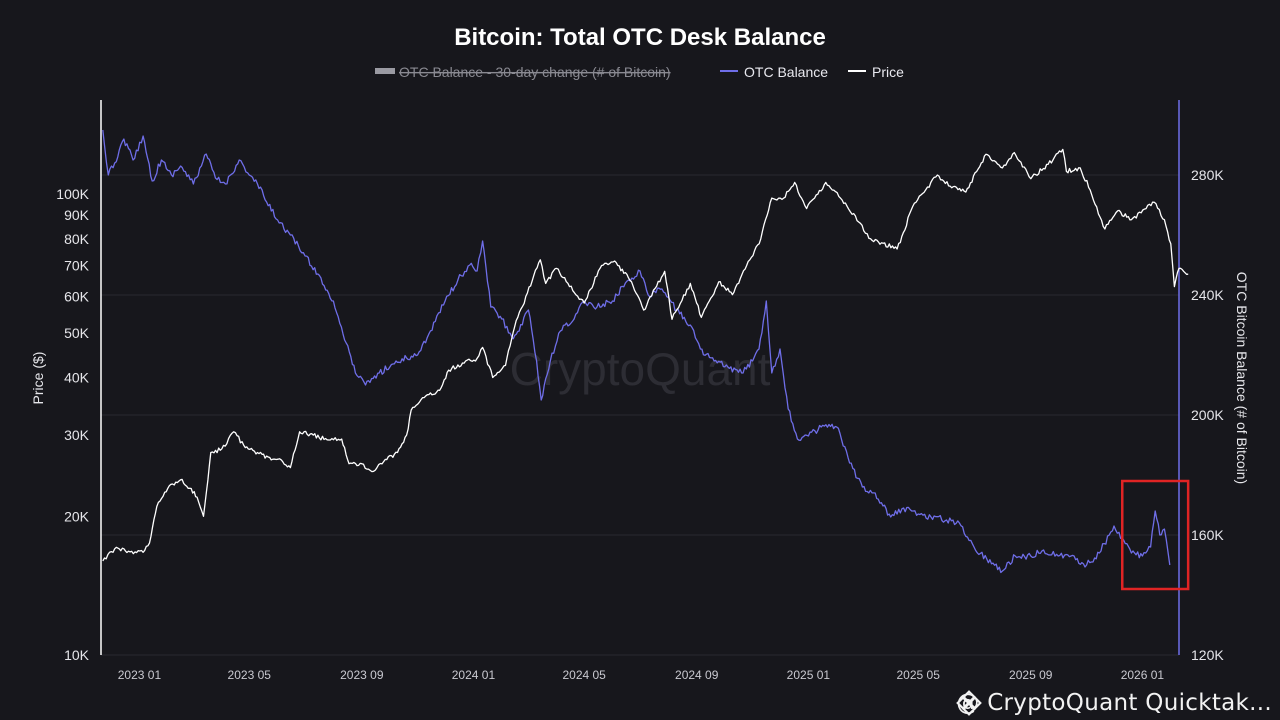 The height and width of the screenshot is (720, 1280). I want to click on x-tick-label: 2023 09, so click(362, 675).